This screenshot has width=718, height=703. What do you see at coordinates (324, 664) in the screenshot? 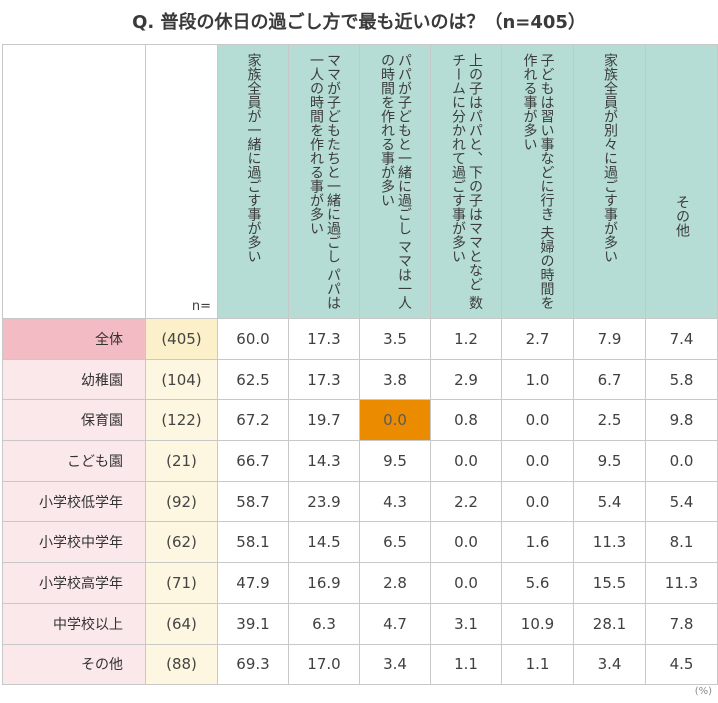
I see `value-cell: 17.0` at bounding box center [324, 664].